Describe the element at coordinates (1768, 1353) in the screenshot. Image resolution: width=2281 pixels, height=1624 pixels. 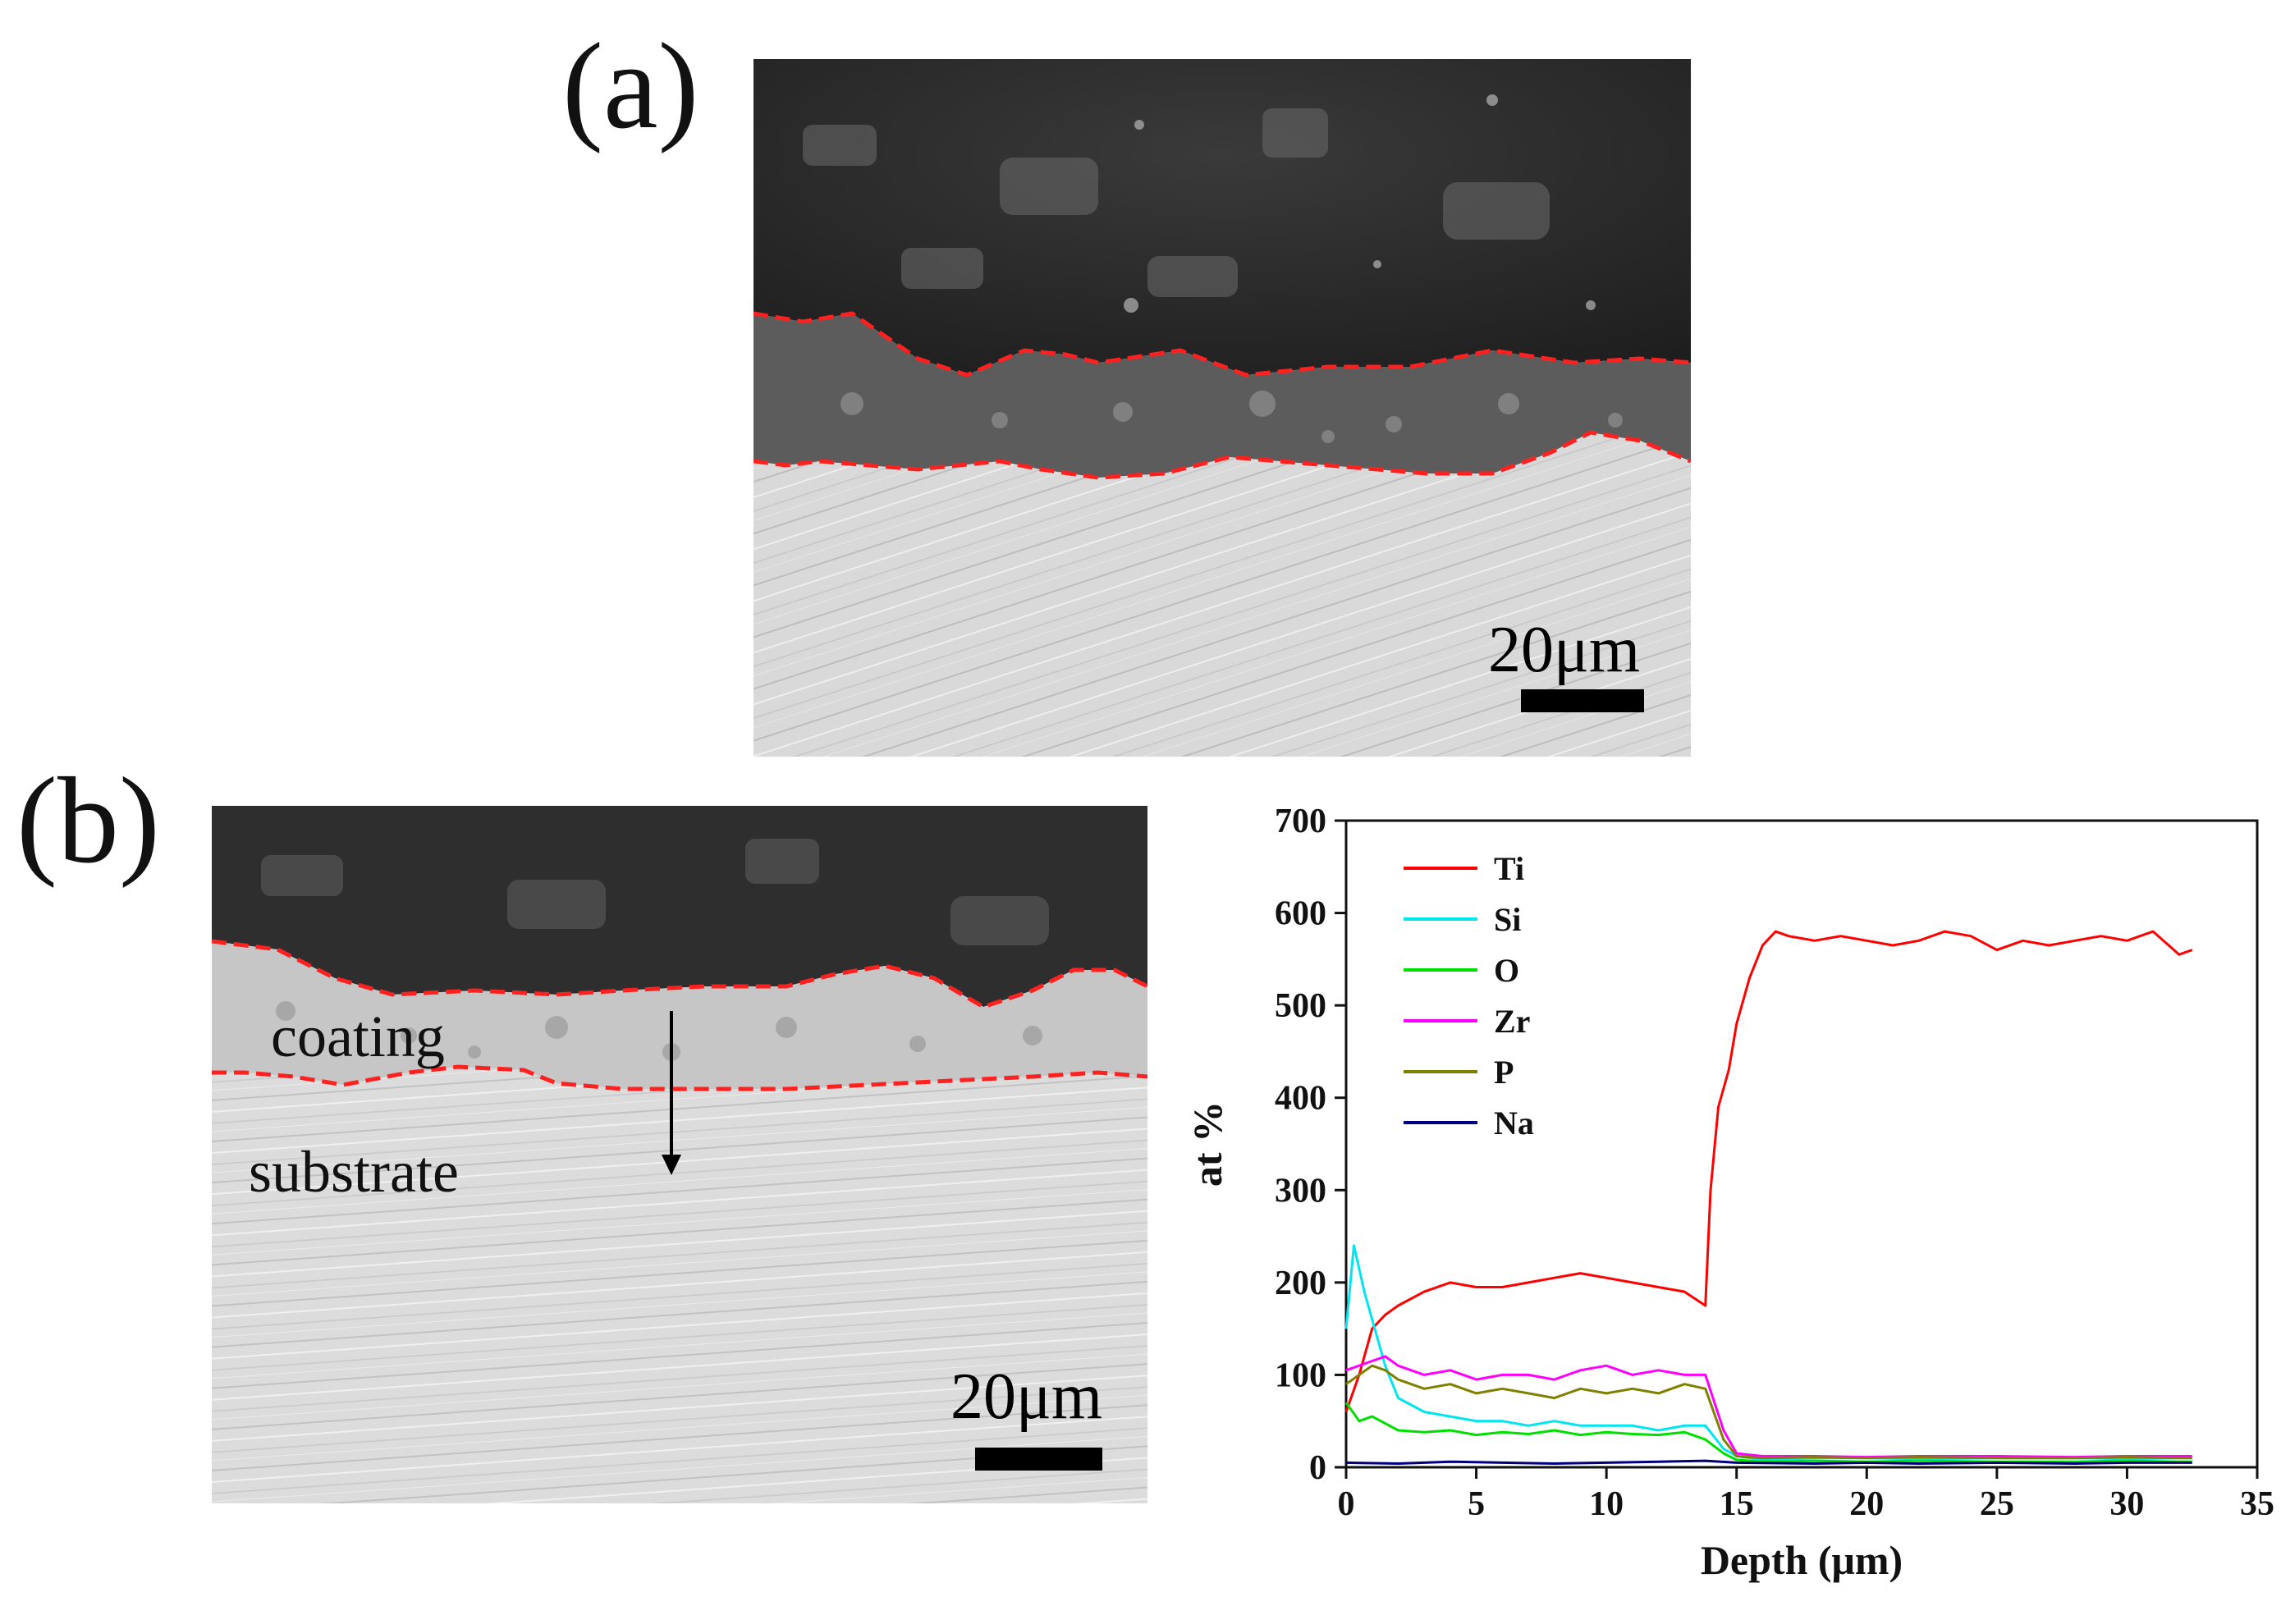
I see `series-line-si` at that location.